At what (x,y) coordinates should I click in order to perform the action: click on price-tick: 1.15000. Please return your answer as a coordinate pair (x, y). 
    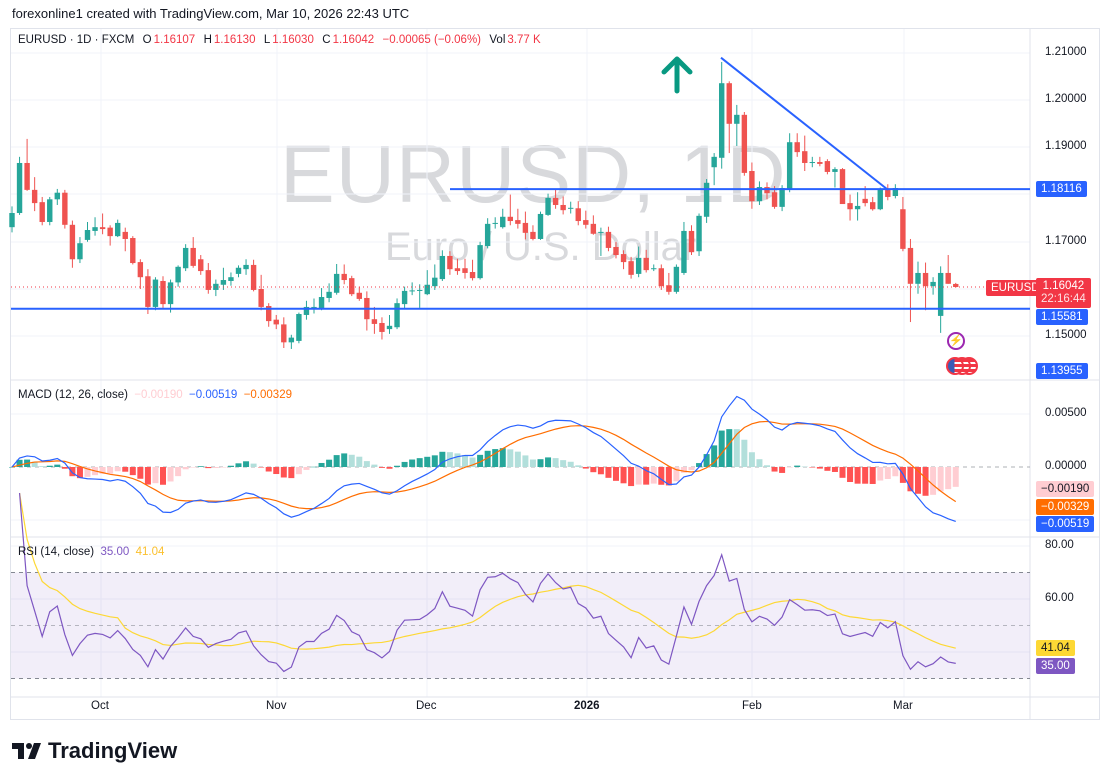
    Looking at the image, I should click on (1066, 335).